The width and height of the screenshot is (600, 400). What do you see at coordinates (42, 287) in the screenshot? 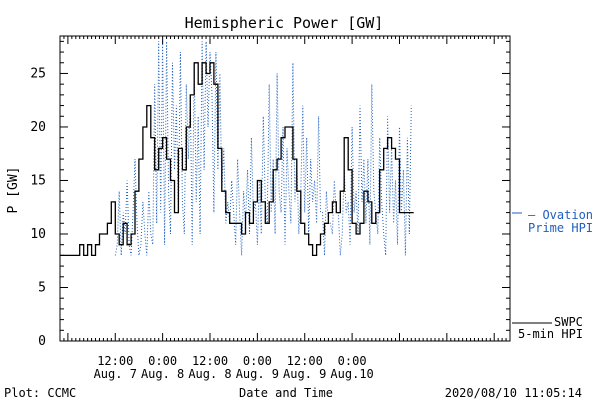
I see `y-tick-label: 5` at bounding box center [42, 287].